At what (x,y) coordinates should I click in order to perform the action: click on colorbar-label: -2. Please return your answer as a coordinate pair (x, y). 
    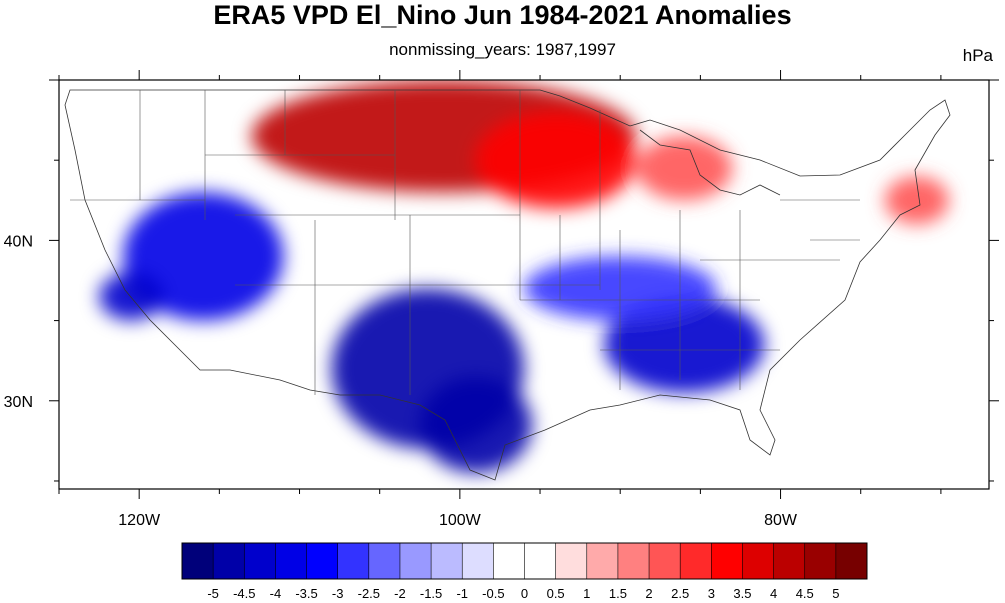
    Looking at the image, I should click on (400, 593).